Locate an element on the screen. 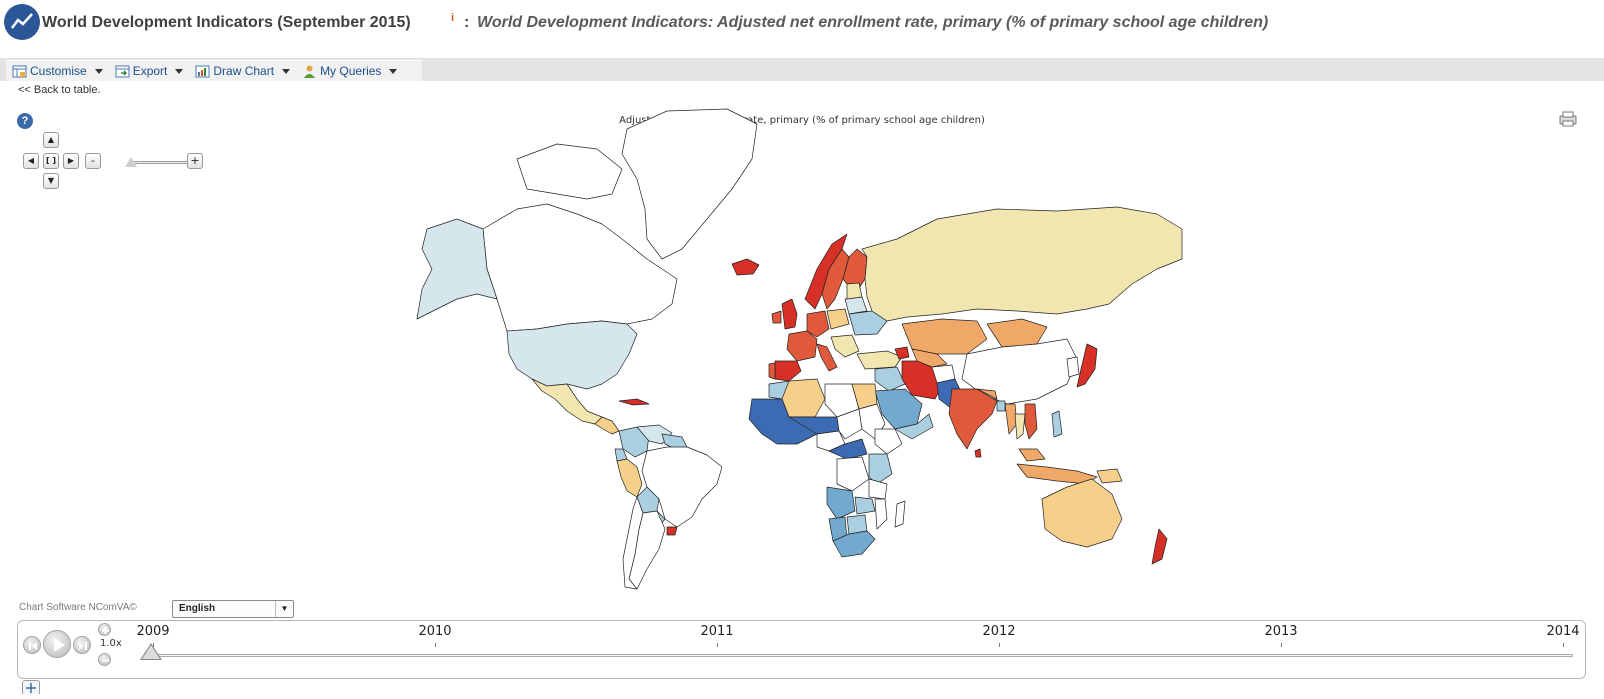 This screenshot has height=699, width=1604. country-uk is located at coordinates (789, 314).